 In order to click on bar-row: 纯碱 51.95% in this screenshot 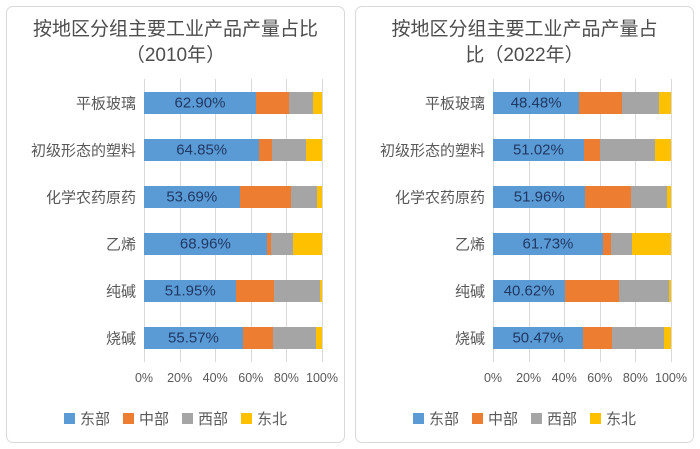, I will do `click(214, 291)`.